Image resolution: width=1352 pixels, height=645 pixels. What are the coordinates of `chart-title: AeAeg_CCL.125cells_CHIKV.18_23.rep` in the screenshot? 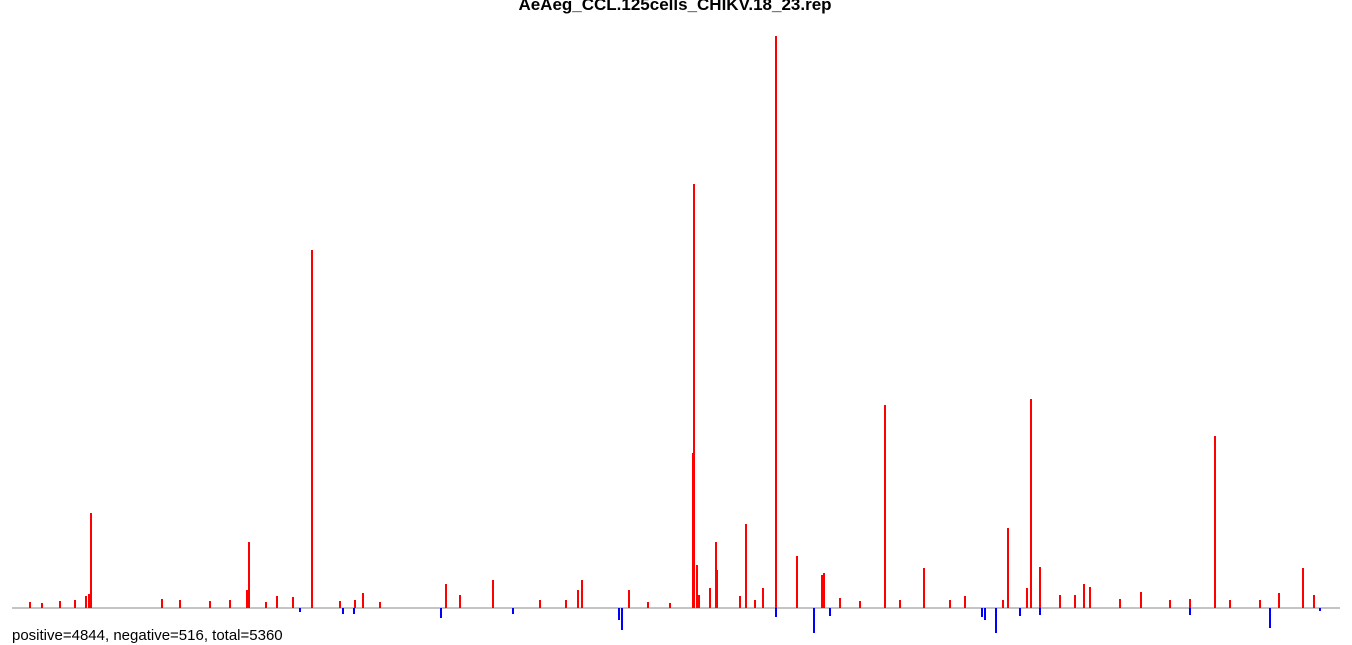 It's located at (674, 7).